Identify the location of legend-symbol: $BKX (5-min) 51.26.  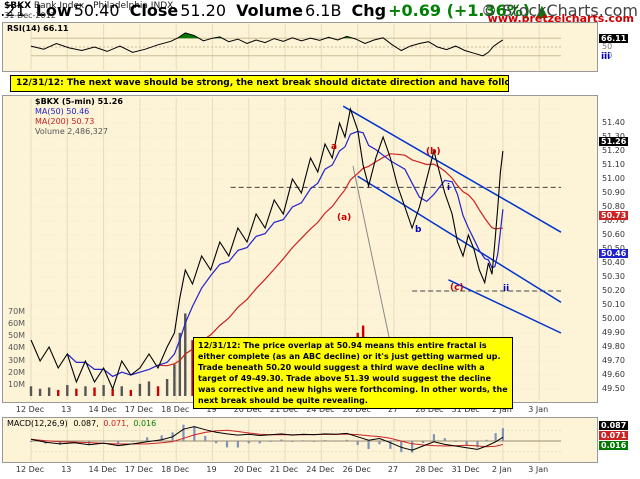
(79, 101).